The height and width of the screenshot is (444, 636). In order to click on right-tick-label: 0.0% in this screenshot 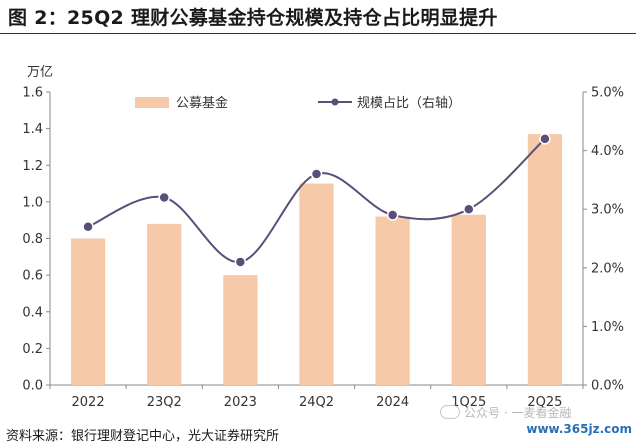, I will do `click(607, 386)`.